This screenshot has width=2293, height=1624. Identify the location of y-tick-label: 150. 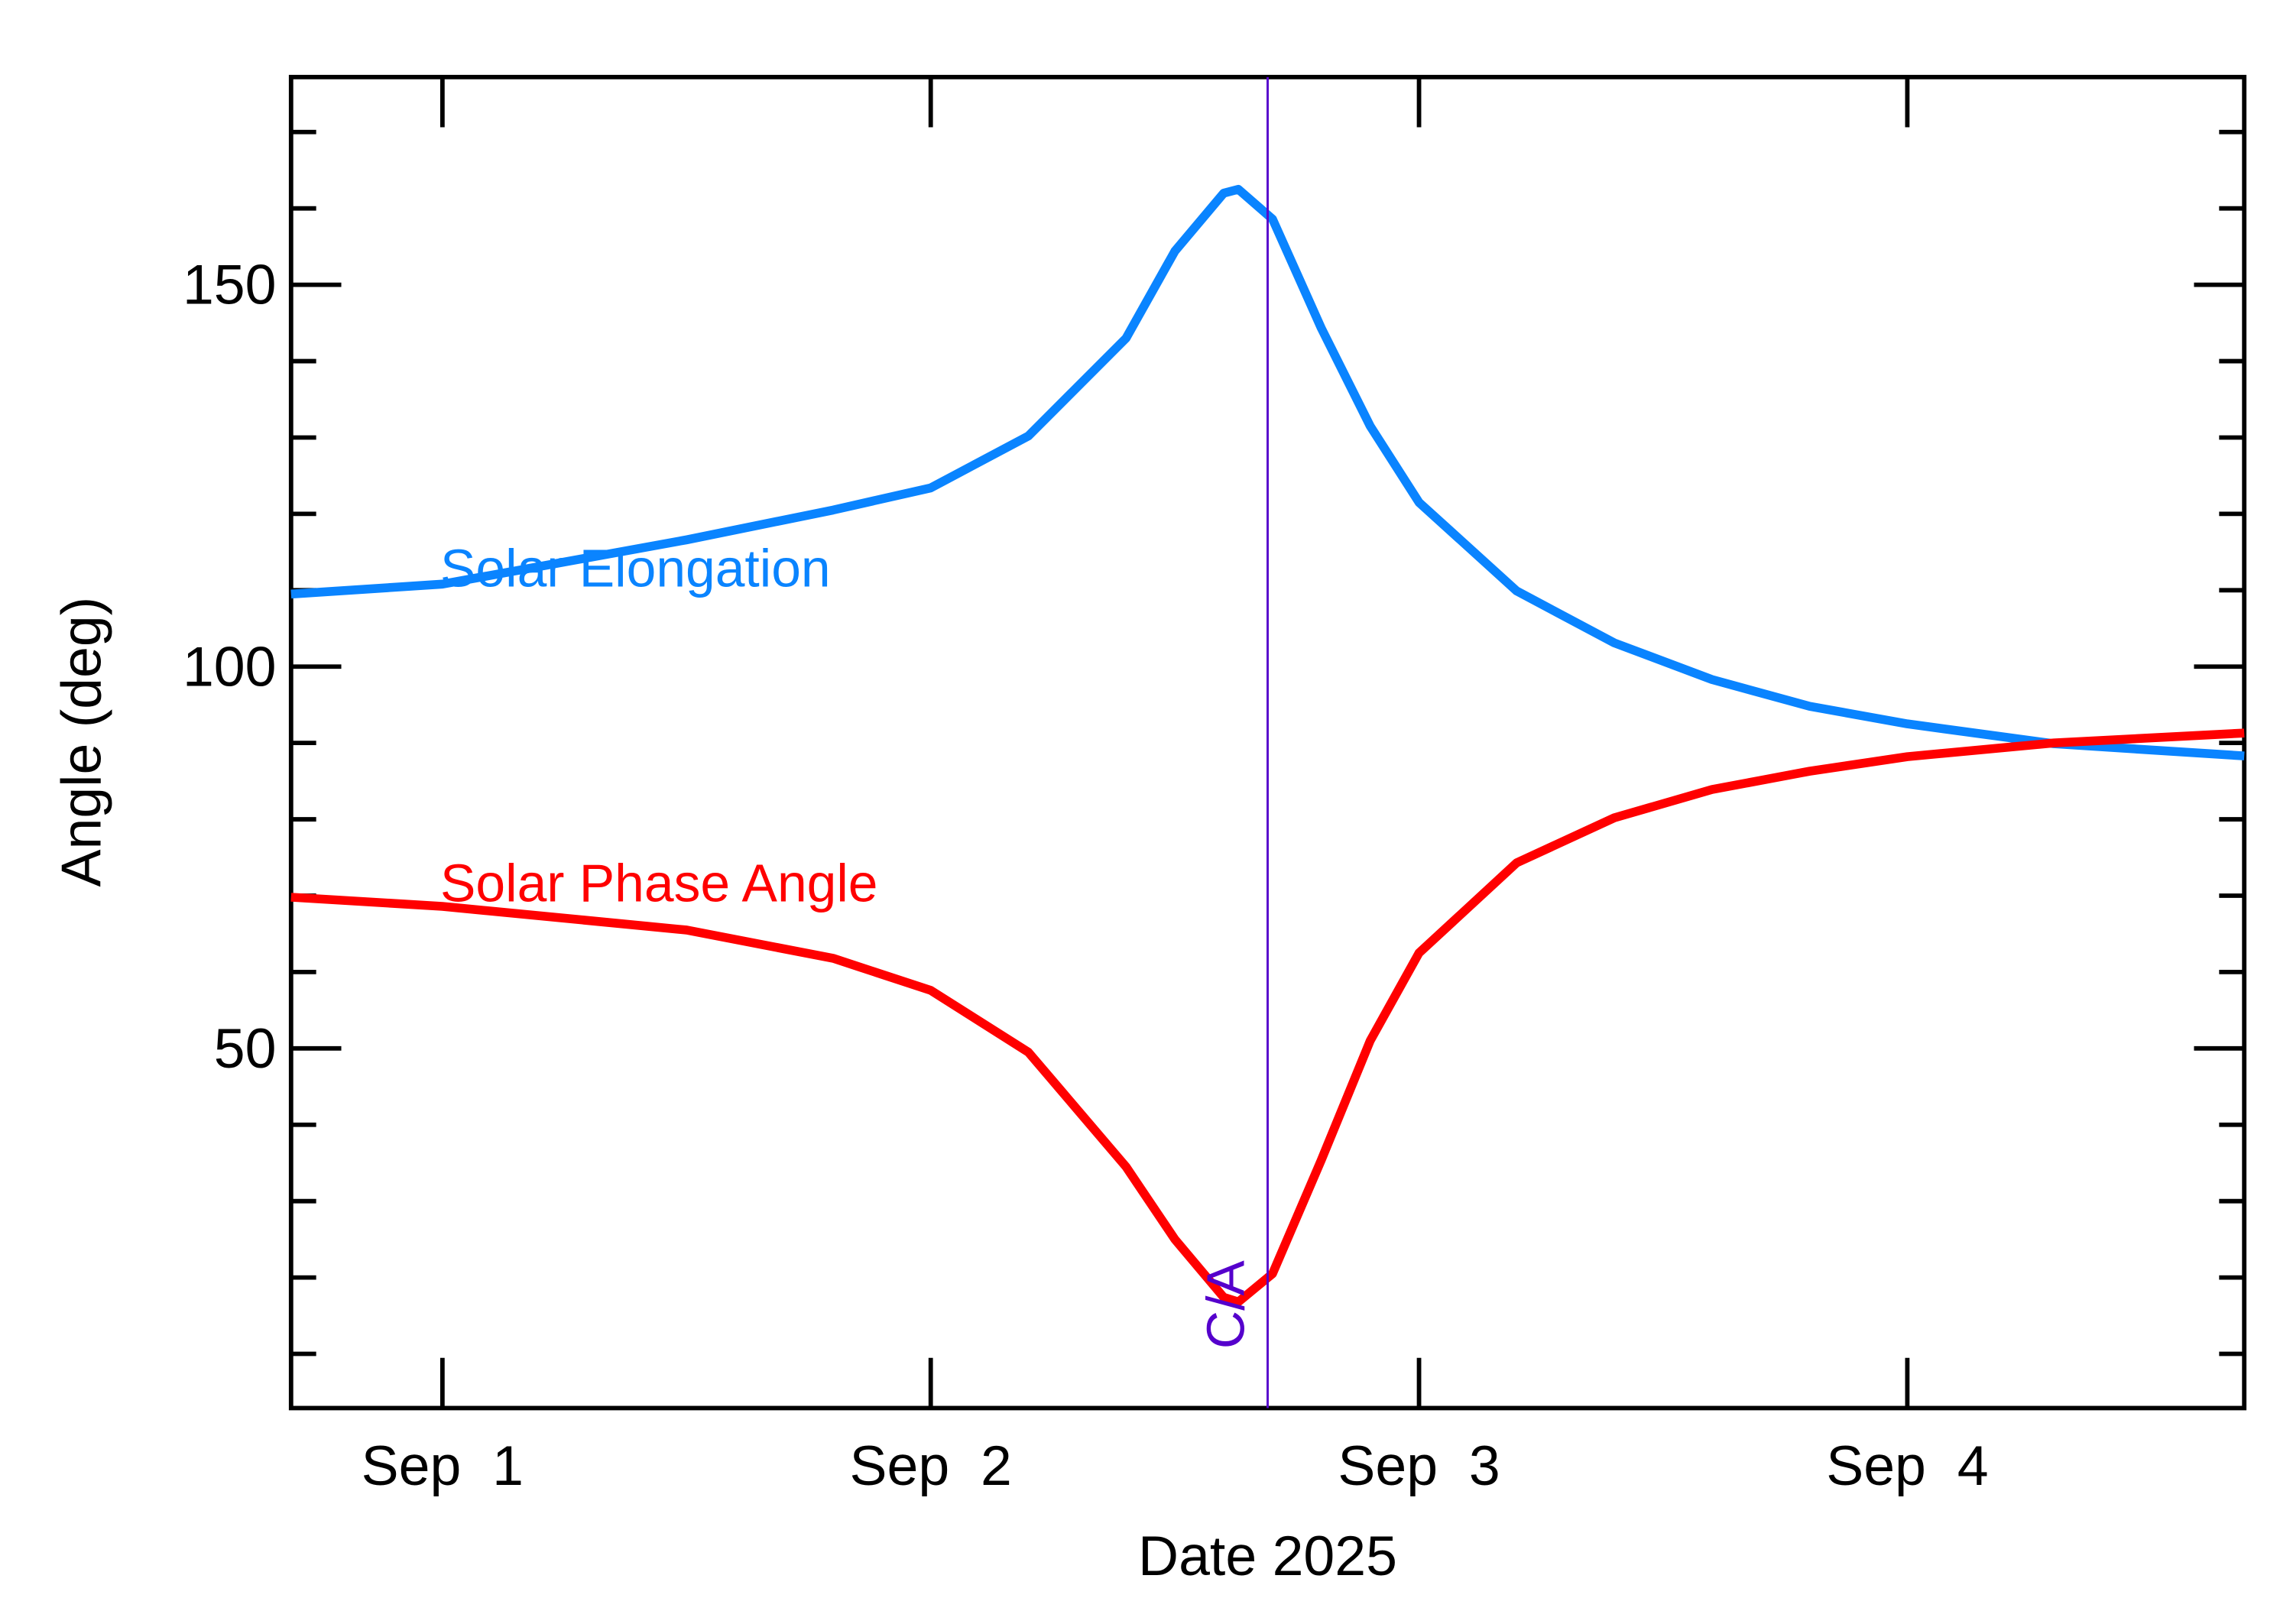
(230, 285).